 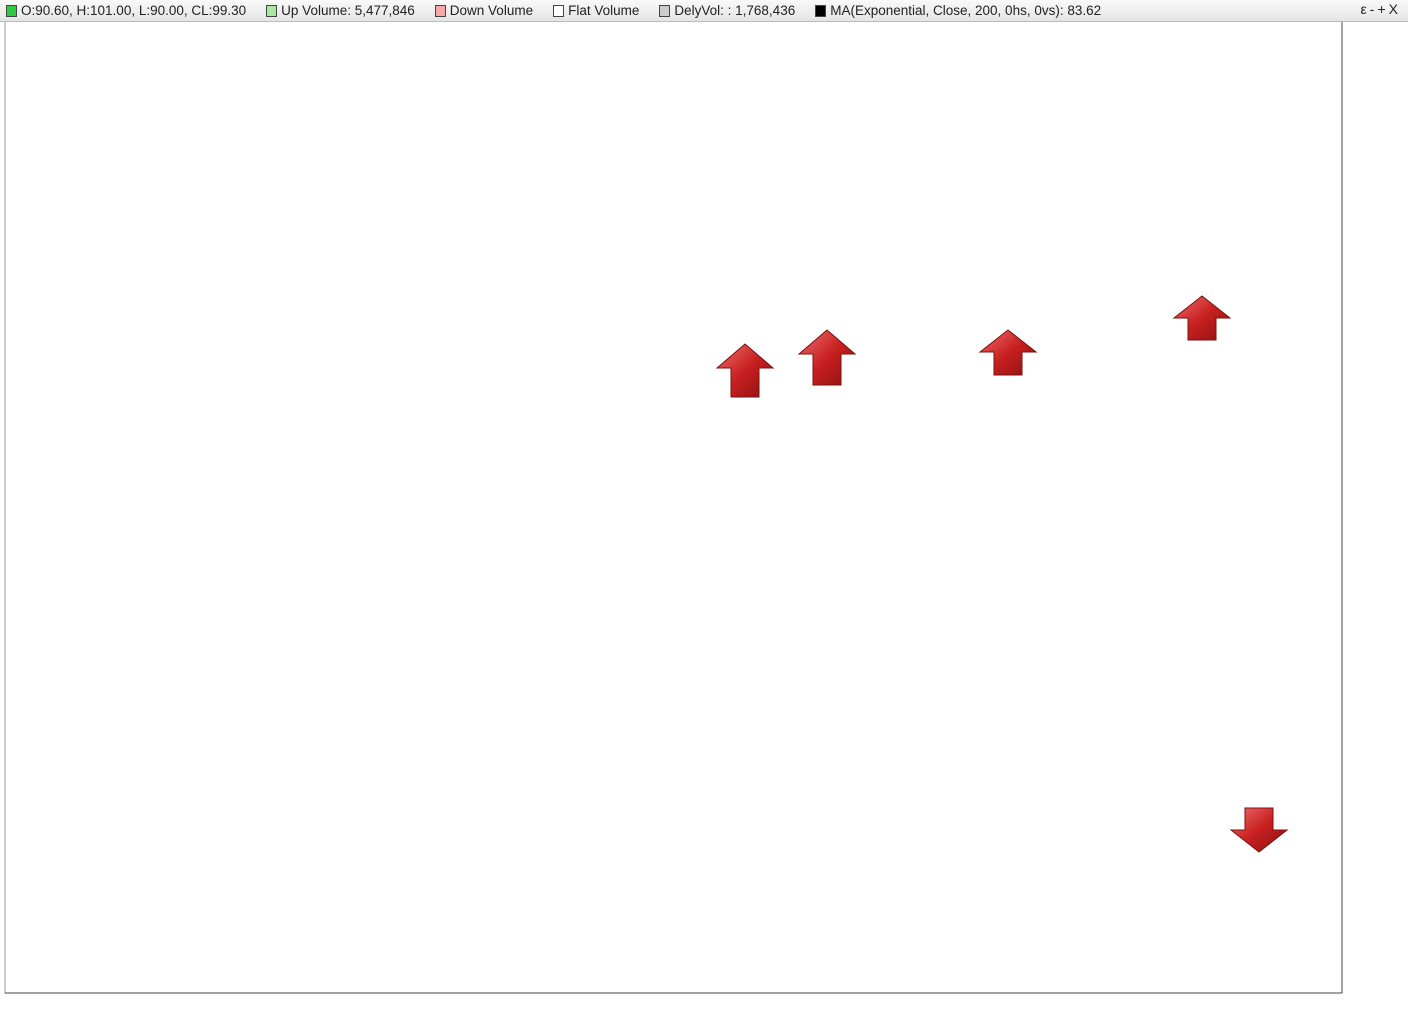 I want to click on control-button: +, so click(x=1381, y=9).